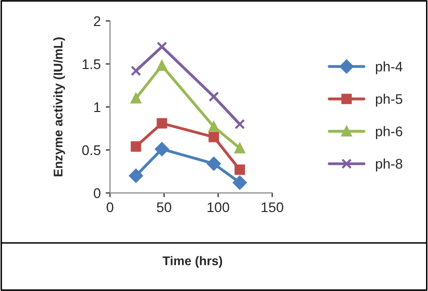 The image size is (428, 291). What do you see at coordinates (59, 106) in the screenshot?
I see `y-axis-title: Enzyme activity (IU/mL)` at bounding box center [59, 106].